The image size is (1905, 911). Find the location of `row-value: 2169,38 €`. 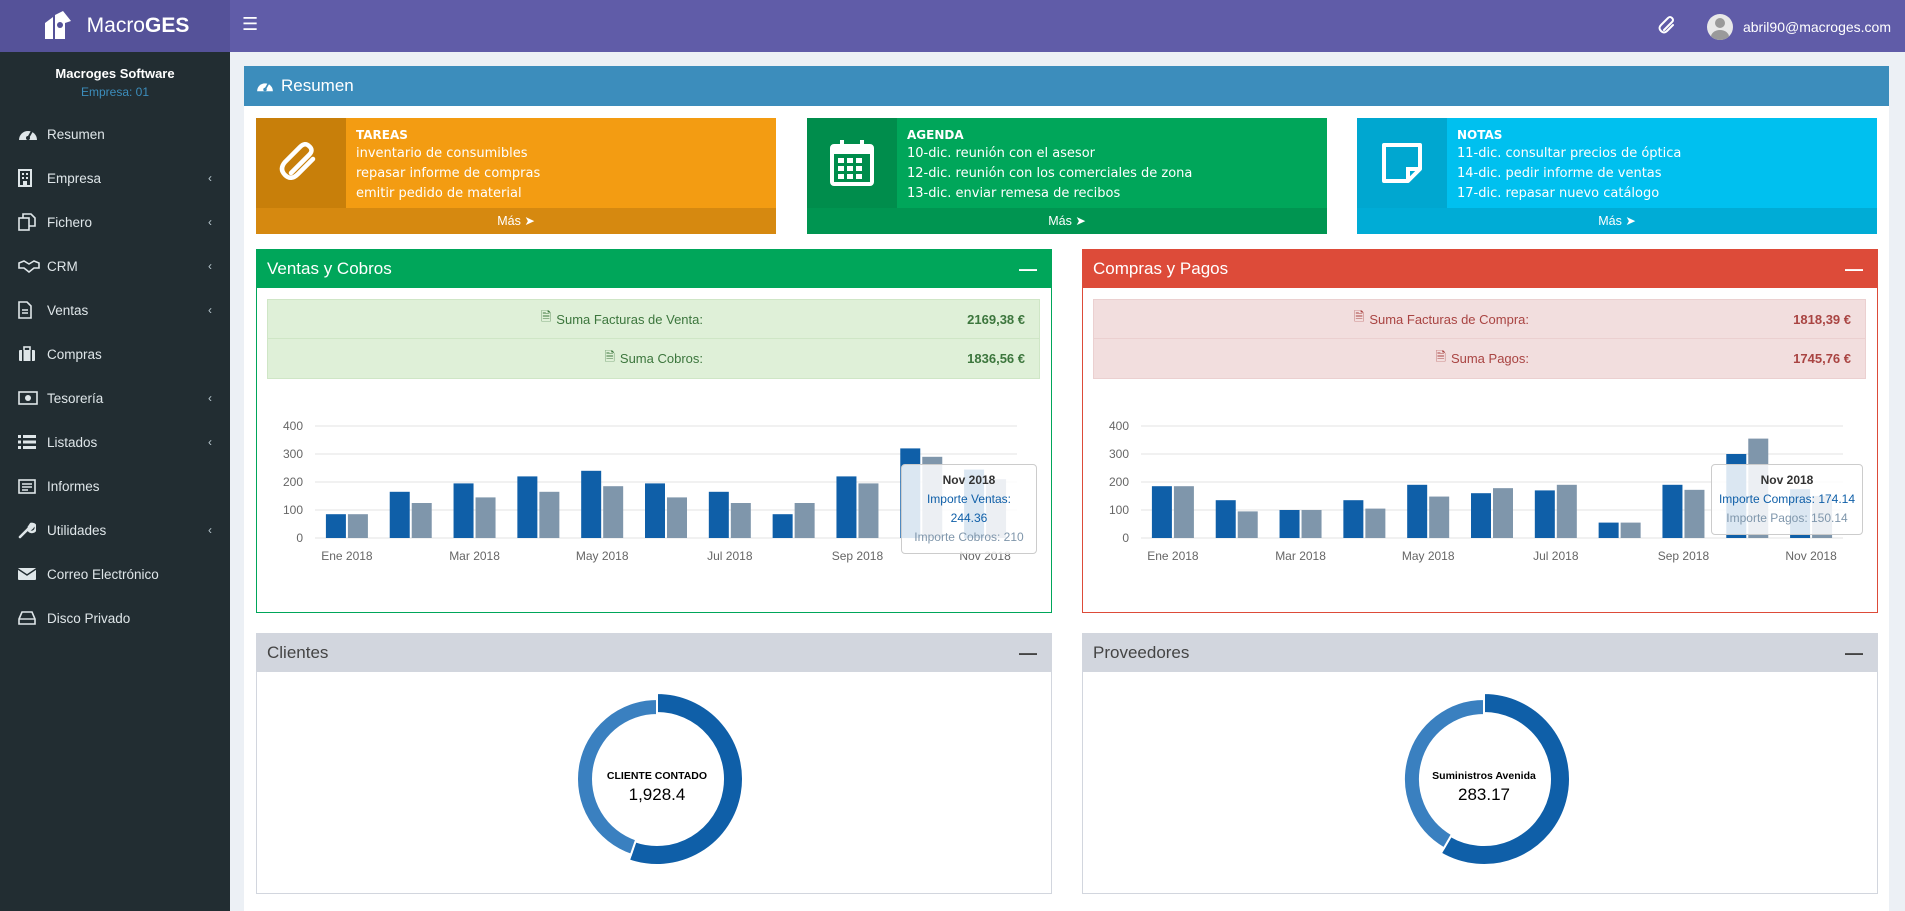

row-value: 2169,38 € is located at coordinates (996, 319).